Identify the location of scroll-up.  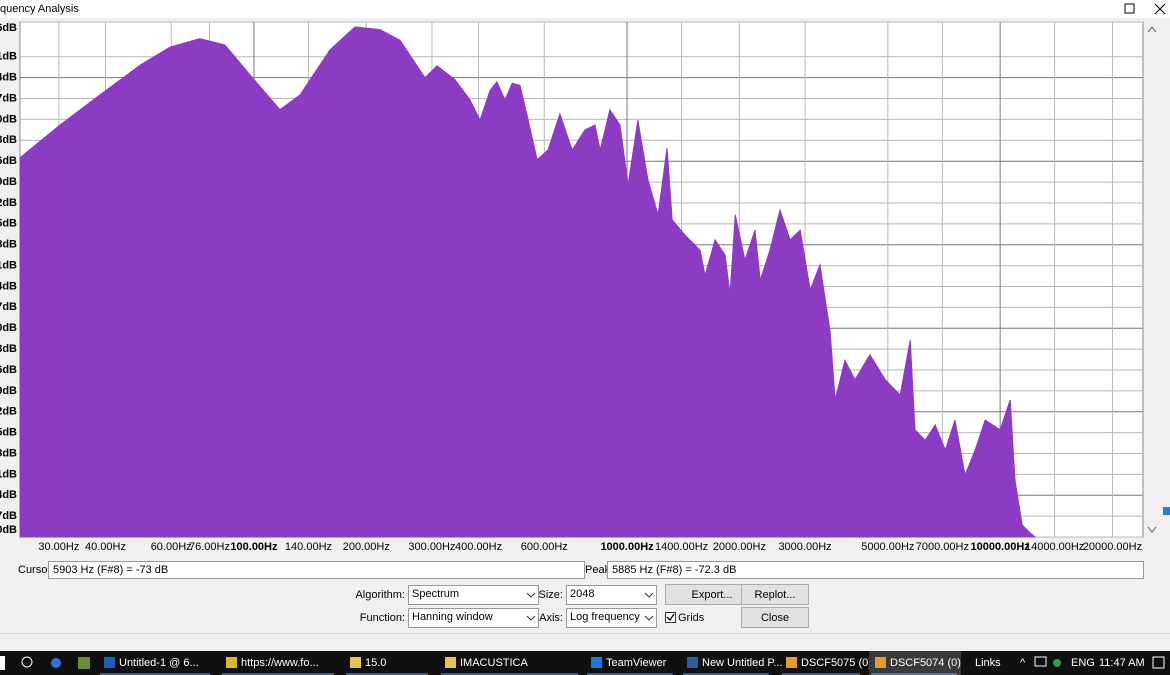
(1152, 29).